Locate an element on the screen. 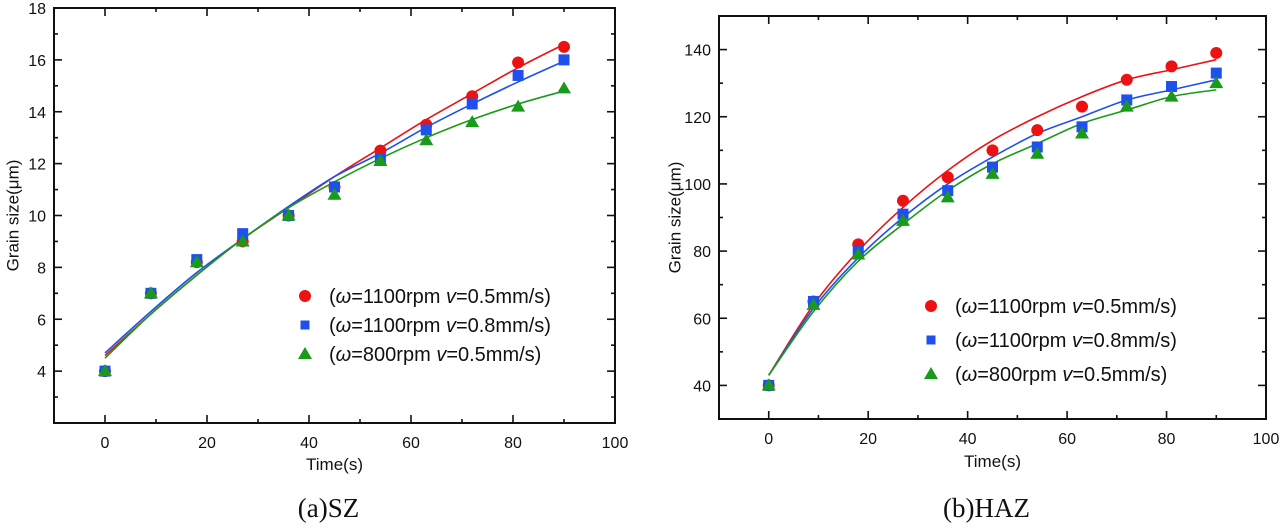  y-tick-label: 100 is located at coordinates (697, 185).